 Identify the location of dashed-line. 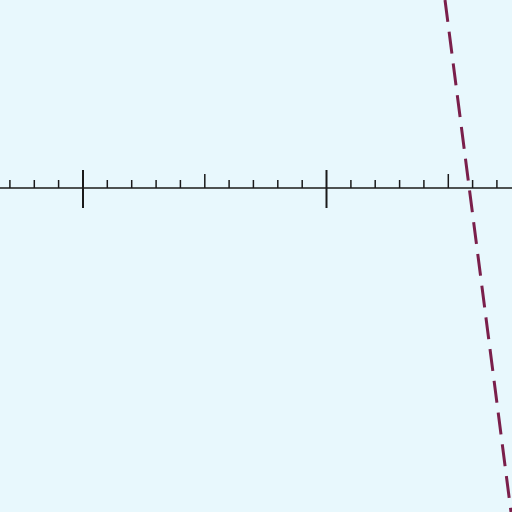
(477, 256).